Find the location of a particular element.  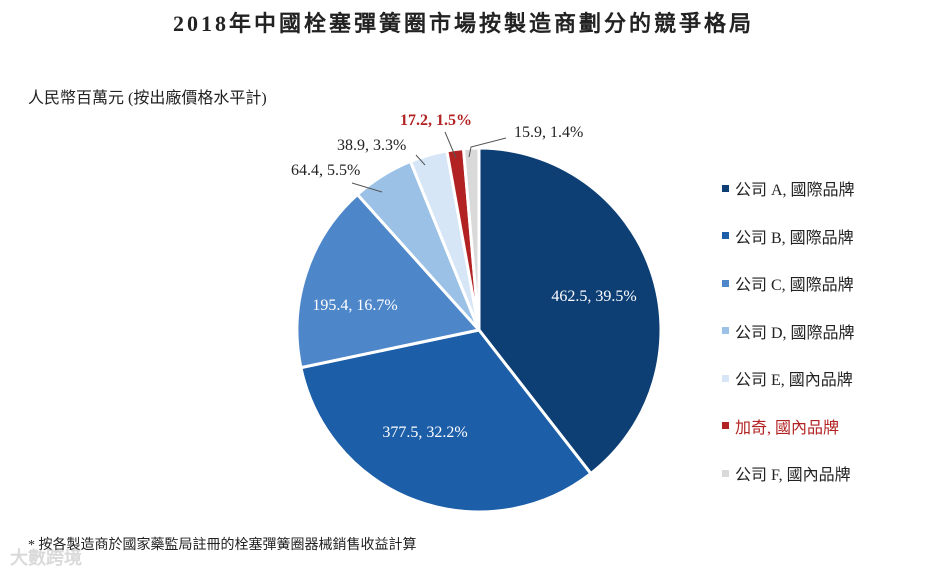

legend-label: 公司 E, 國內品牌 is located at coordinates (794, 380).